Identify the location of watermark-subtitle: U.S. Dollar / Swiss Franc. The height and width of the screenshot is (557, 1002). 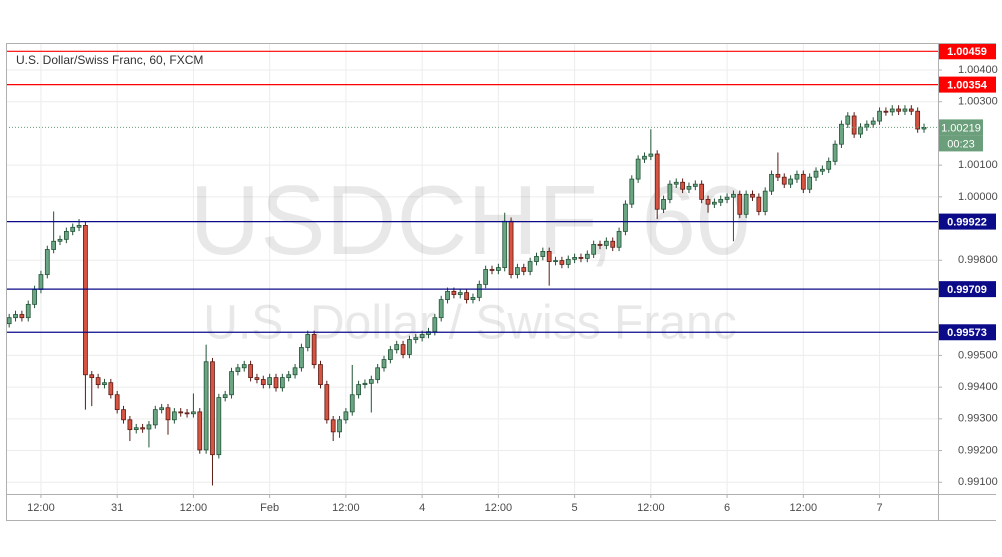
(469, 323).